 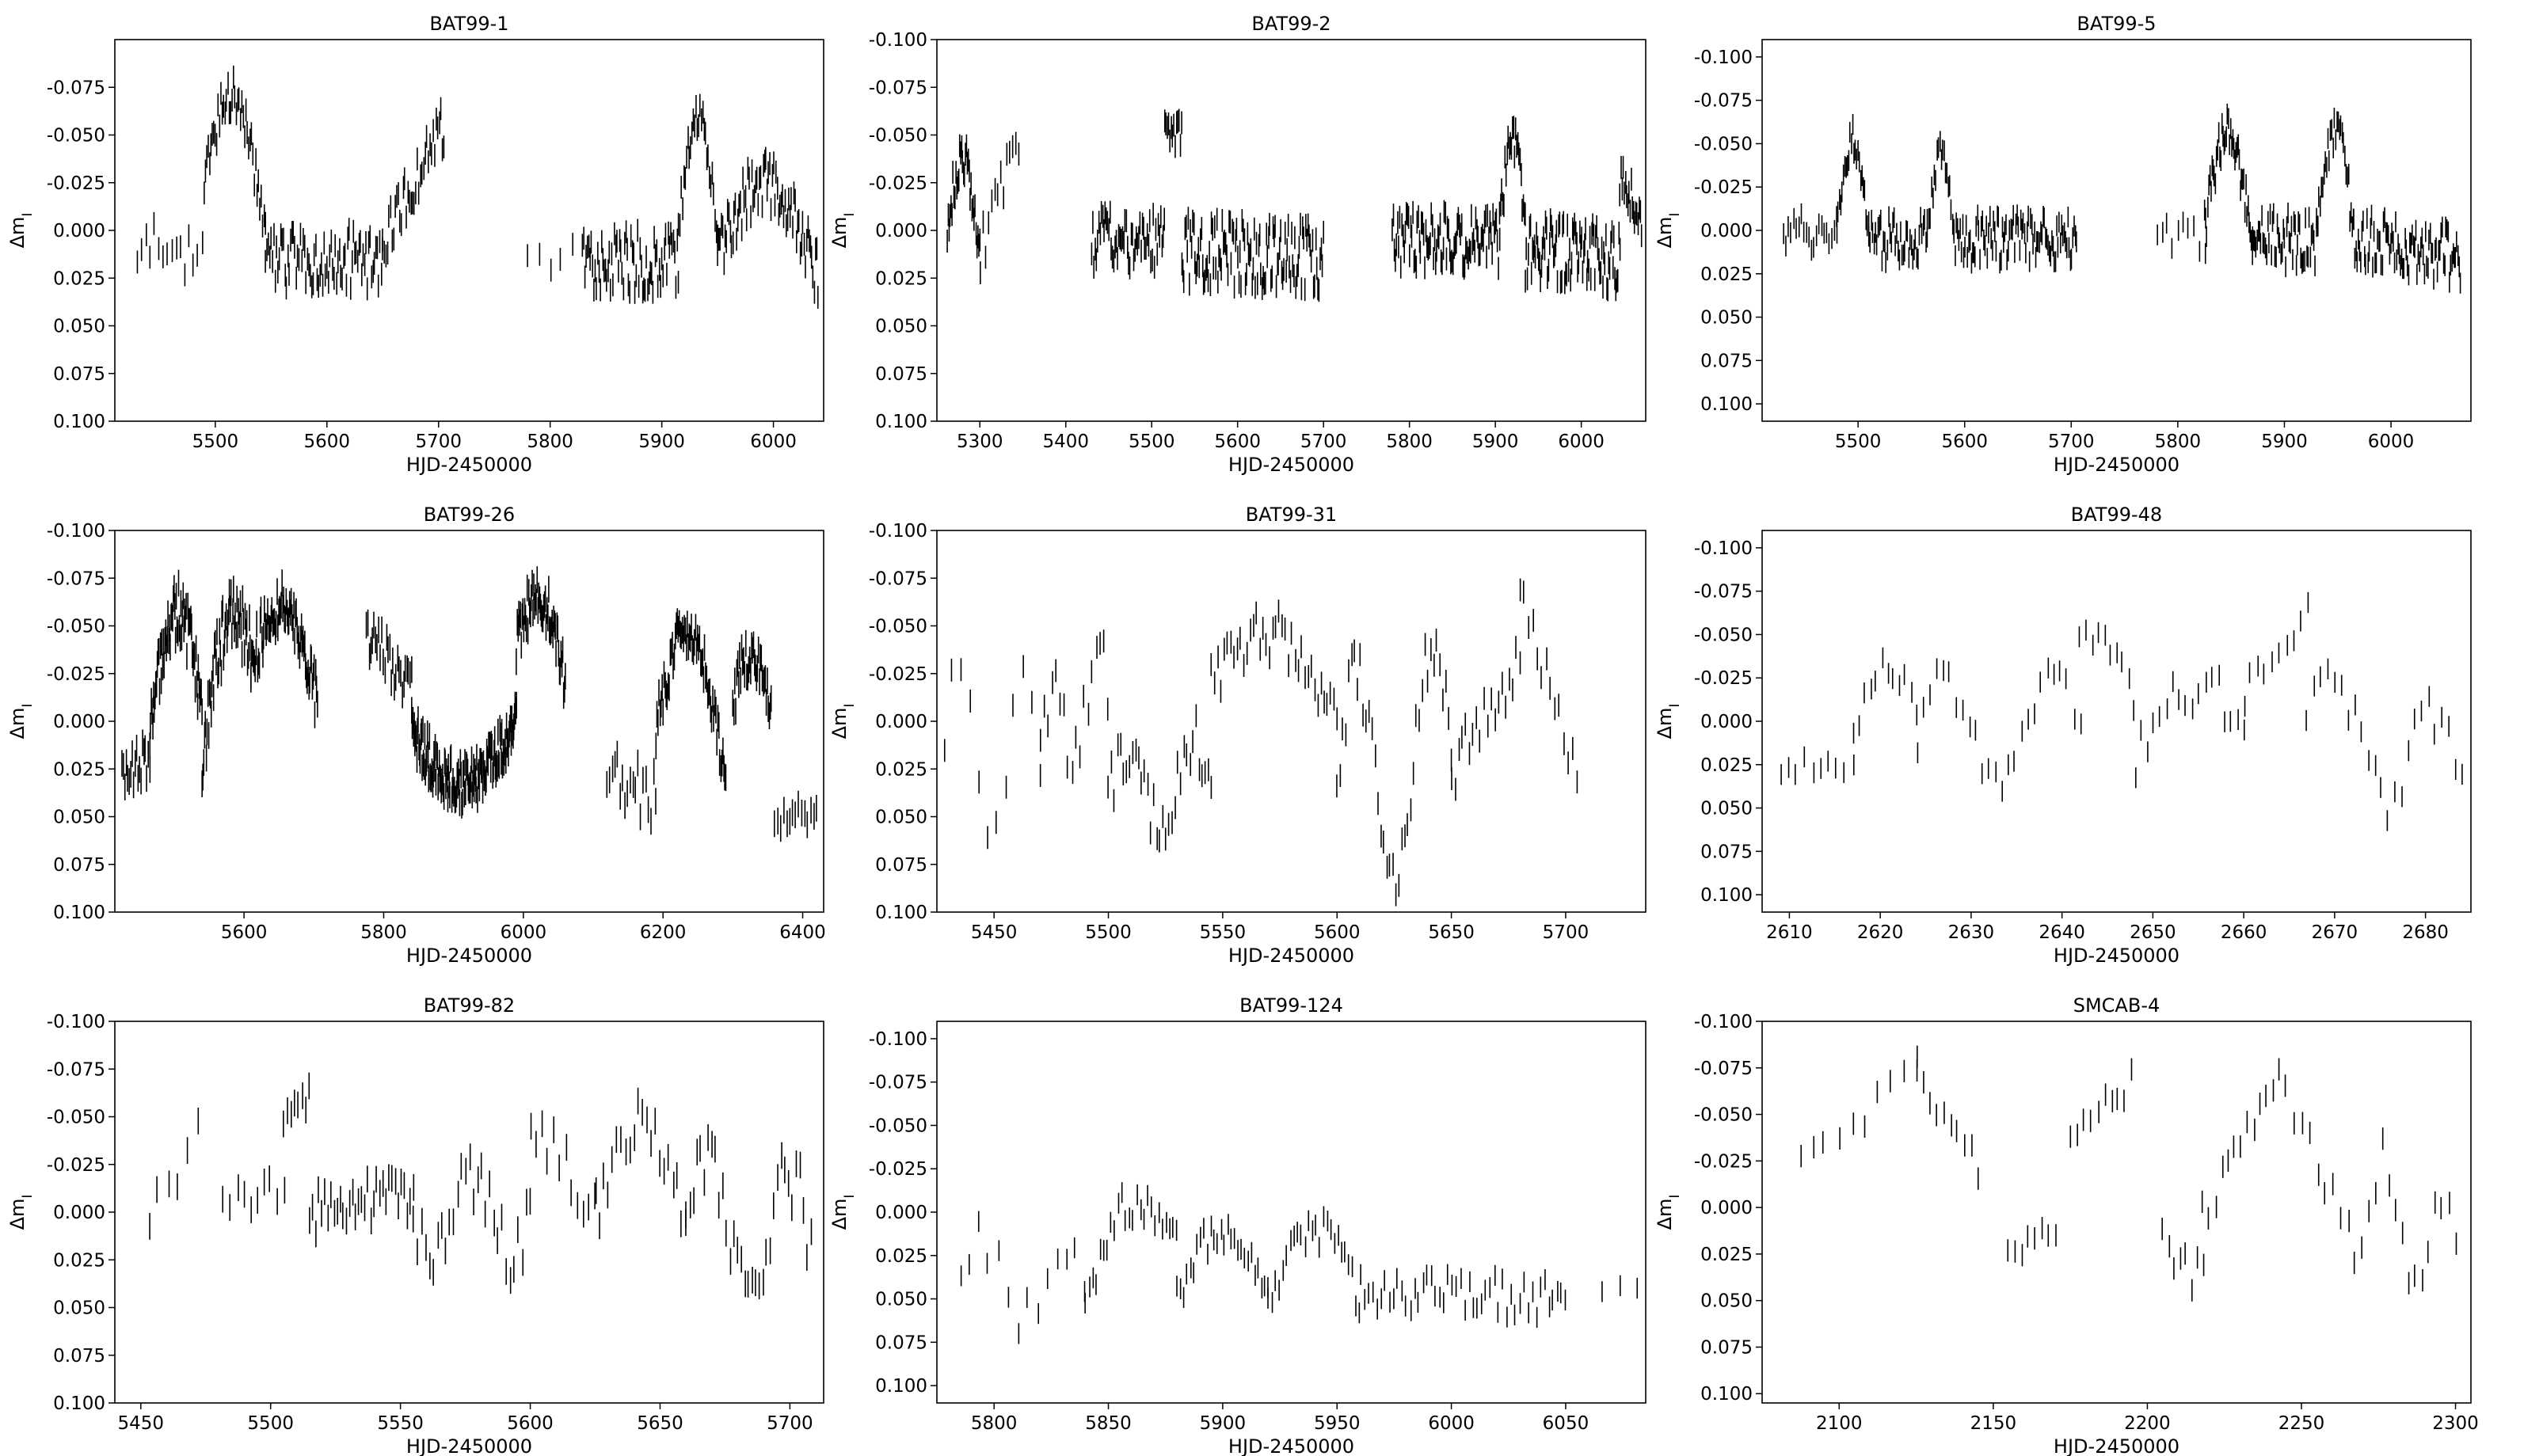 What do you see at coordinates (2062, 932) in the screenshot?
I see `x-tick-label: 2640` at bounding box center [2062, 932].